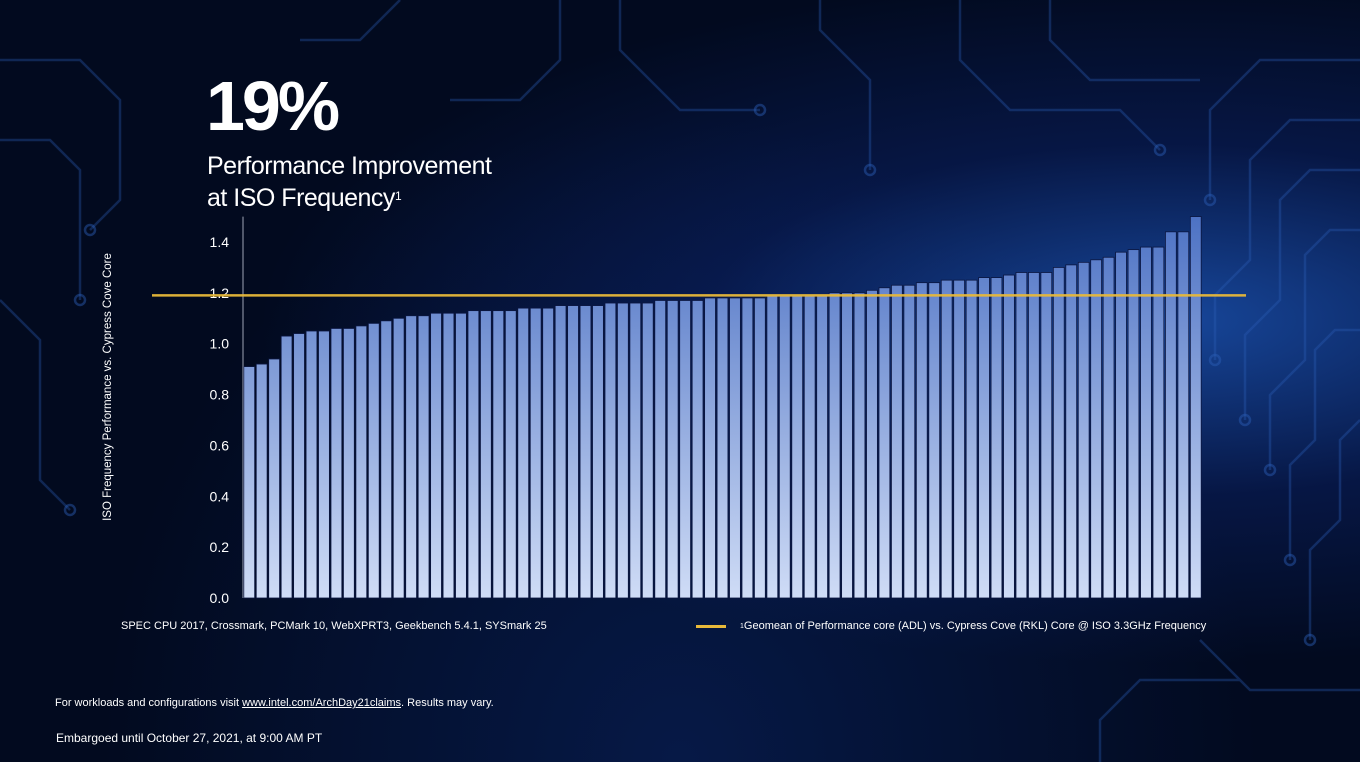  What do you see at coordinates (349, 166) in the screenshot?
I see `subtitle-line-1: Performance Improvement` at bounding box center [349, 166].